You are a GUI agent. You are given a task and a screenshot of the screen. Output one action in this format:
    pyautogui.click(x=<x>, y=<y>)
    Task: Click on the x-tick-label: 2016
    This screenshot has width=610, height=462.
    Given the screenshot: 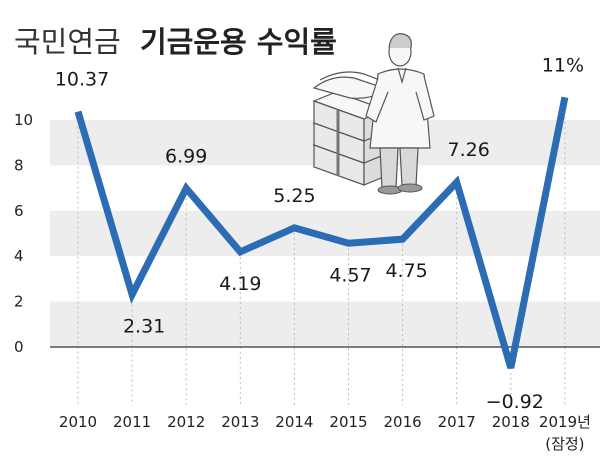 What is the action you would take?
    pyautogui.click(x=403, y=422)
    